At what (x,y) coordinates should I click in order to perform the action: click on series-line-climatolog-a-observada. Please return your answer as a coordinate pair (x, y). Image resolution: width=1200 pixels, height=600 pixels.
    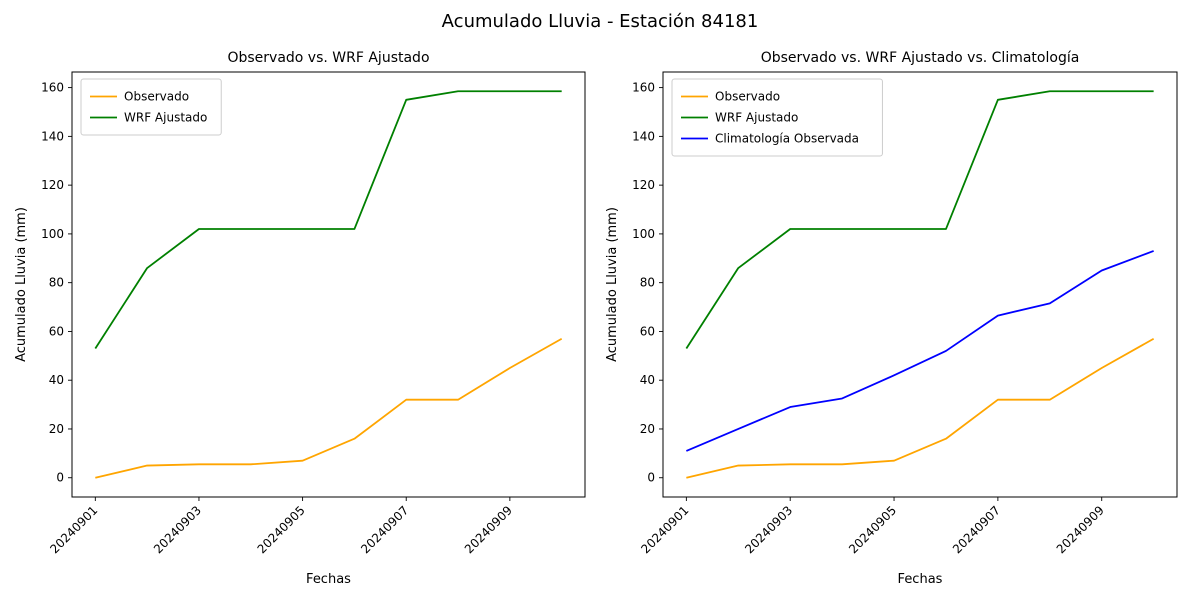
    Looking at the image, I should click on (920, 351).